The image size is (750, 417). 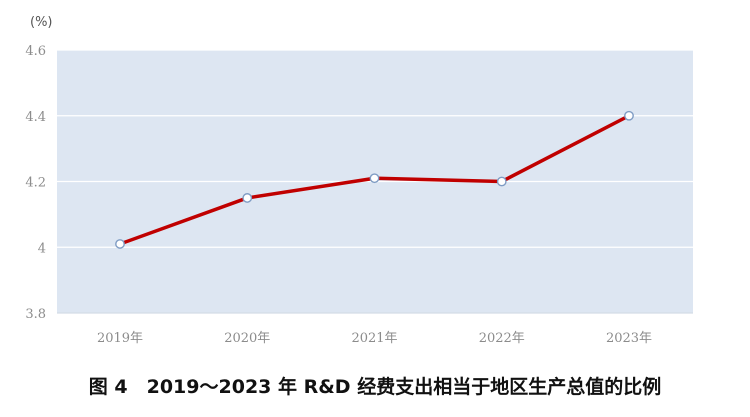 I want to click on figure-caption: 图 4 2019～2023 年 R&D 经费支出相当于地区生产总值的比例, so click(x=375, y=387).